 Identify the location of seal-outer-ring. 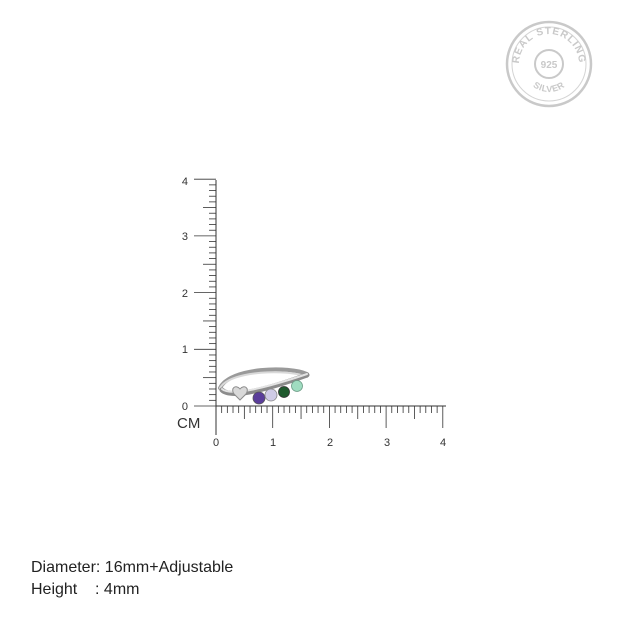
(549, 64).